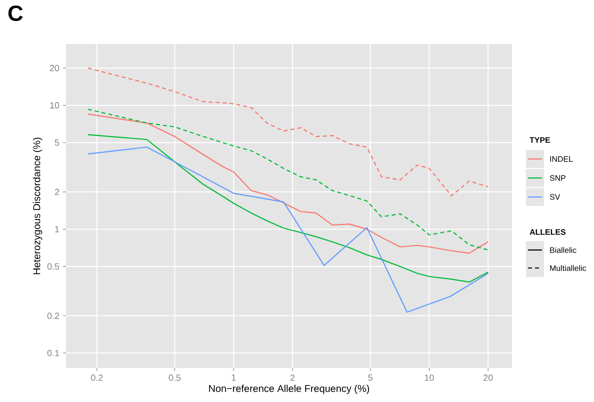  Describe the element at coordinates (57, 229) in the screenshot. I see `y-tick-label: 1` at that location.